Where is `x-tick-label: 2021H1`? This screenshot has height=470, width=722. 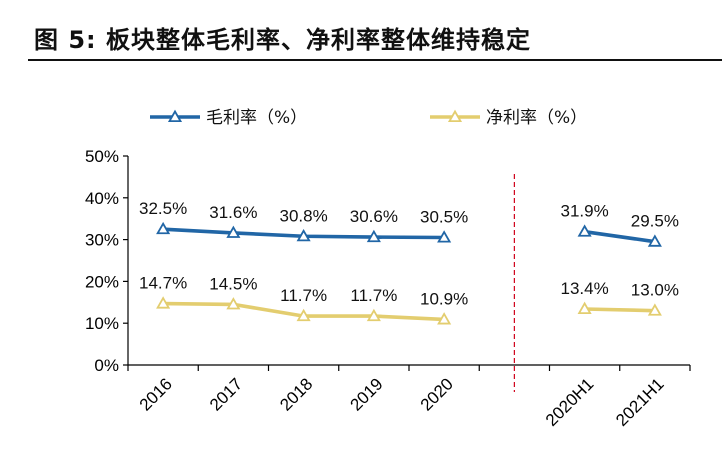 x-tick-label: 2021H1 is located at coordinates (640, 402).